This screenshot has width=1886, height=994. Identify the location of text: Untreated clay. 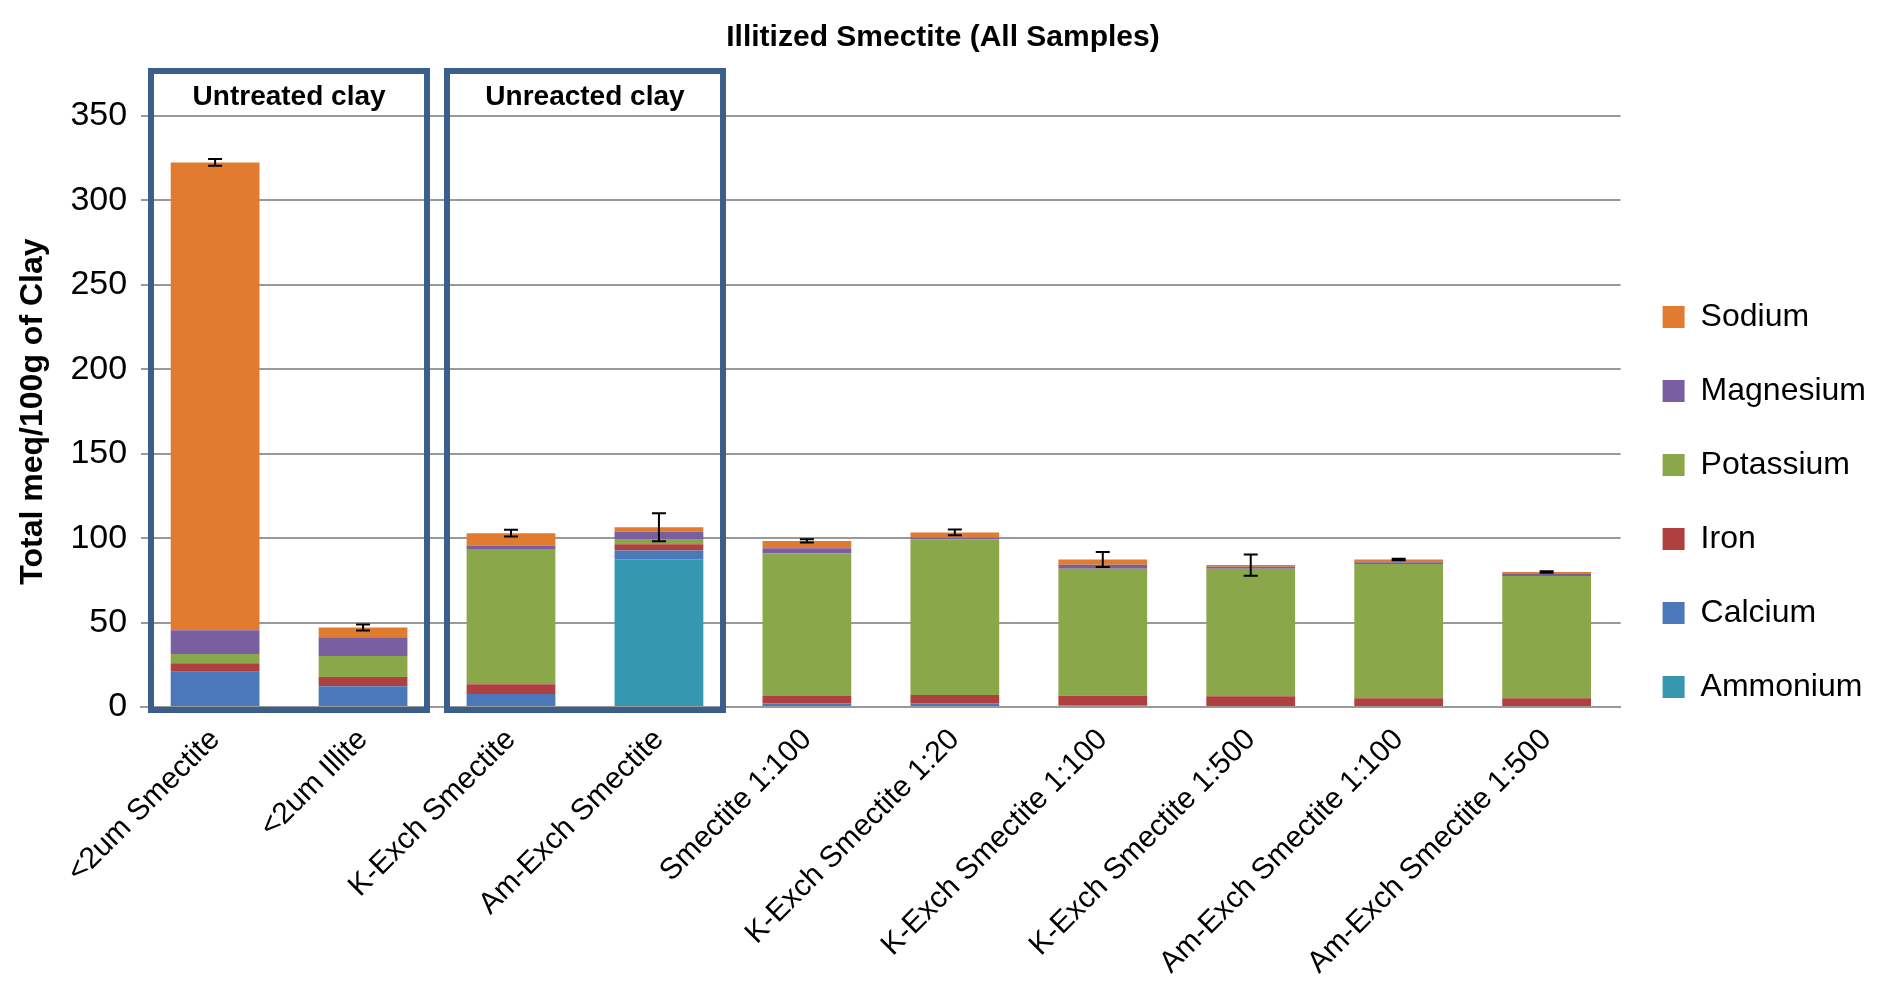
(289, 95).